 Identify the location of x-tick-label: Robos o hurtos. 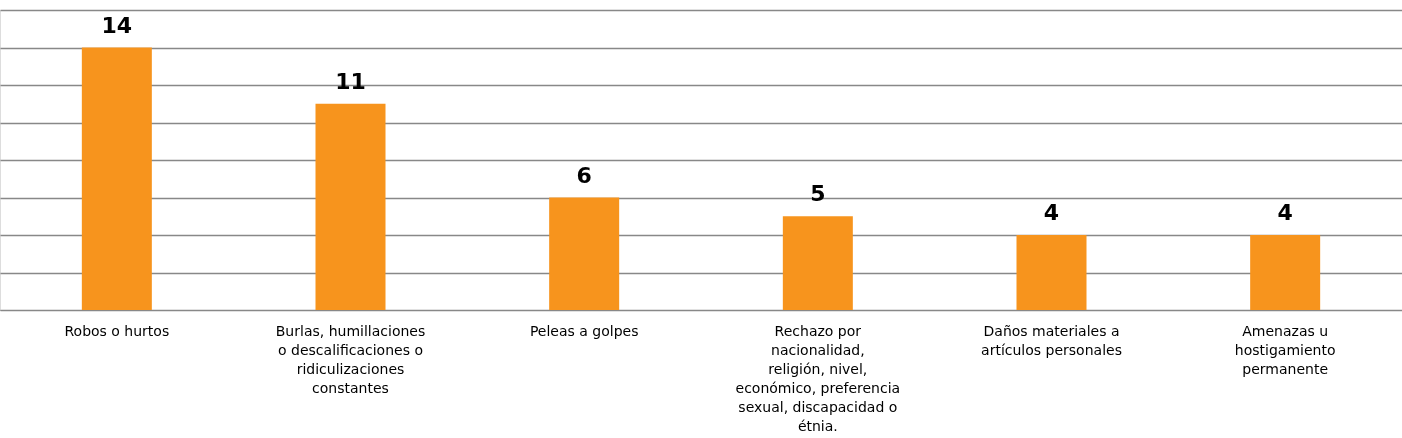
(117, 330).